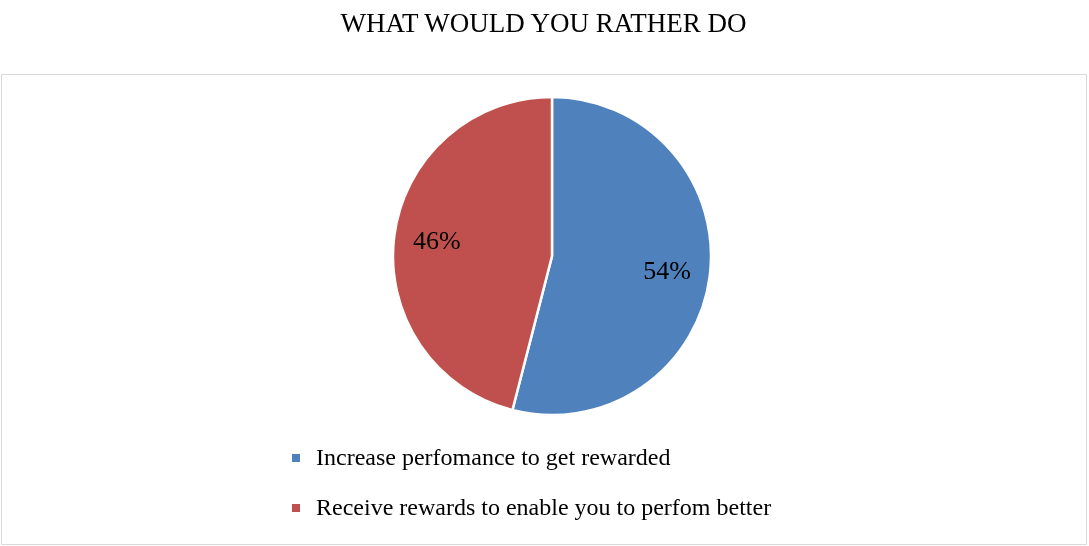 The image size is (1089, 546). Describe the element at coordinates (543, 23) in the screenshot. I see `chart-title: WHAT WOULD YOU RATHER DO` at that location.